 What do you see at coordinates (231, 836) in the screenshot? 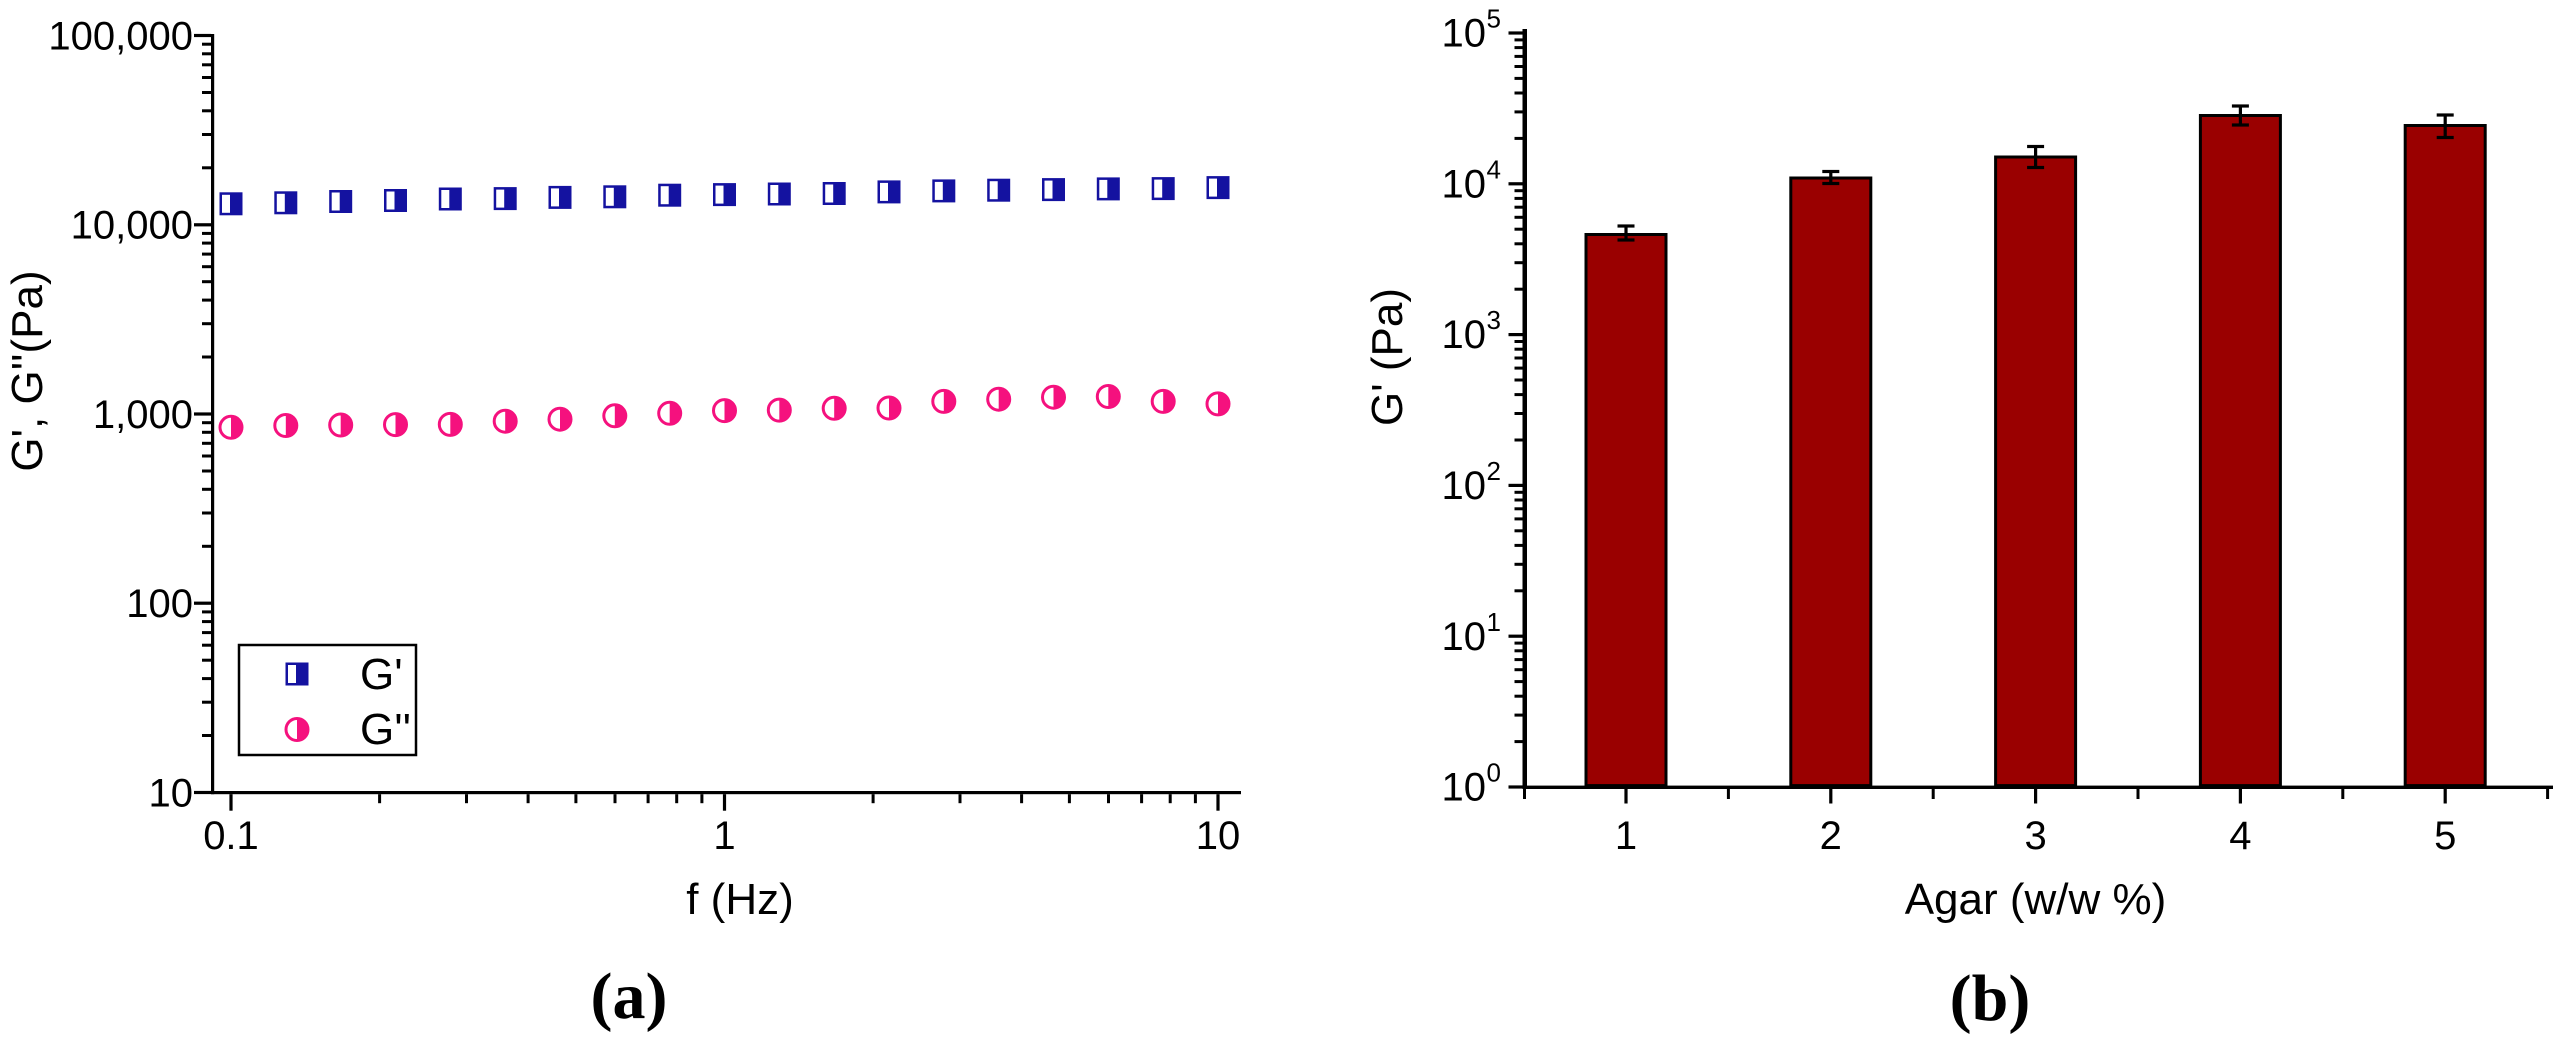
I see `svg-text: 0.1` at bounding box center [231, 836].